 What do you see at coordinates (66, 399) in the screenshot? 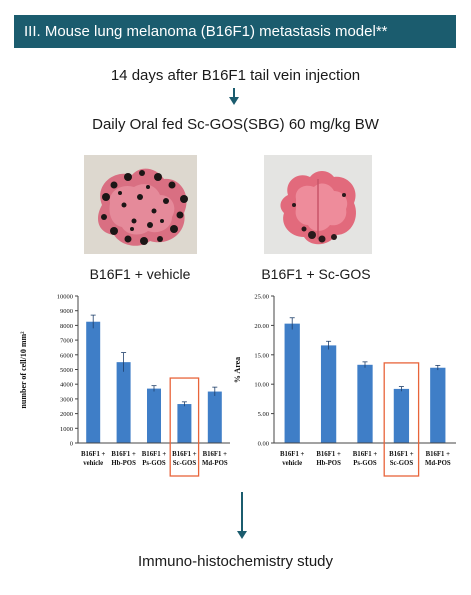
I see `y-tick-label: 3000` at bounding box center [66, 399].